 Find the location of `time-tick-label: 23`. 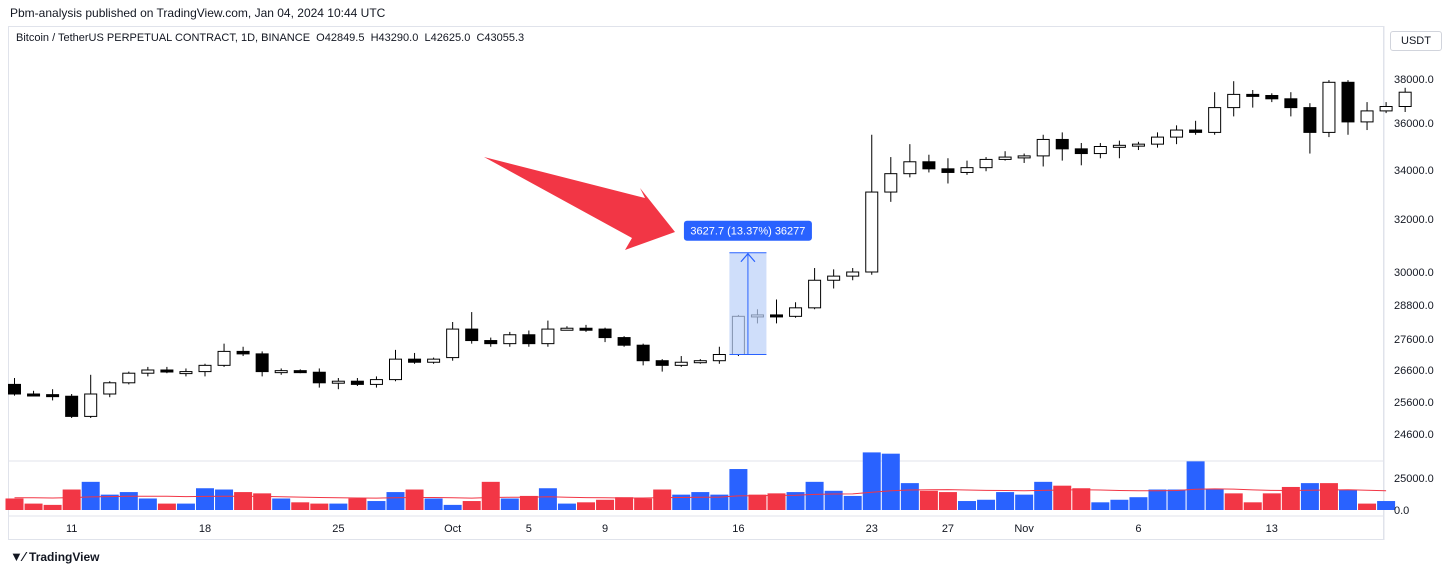

time-tick-label: 23 is located at coordinates (872, 529).